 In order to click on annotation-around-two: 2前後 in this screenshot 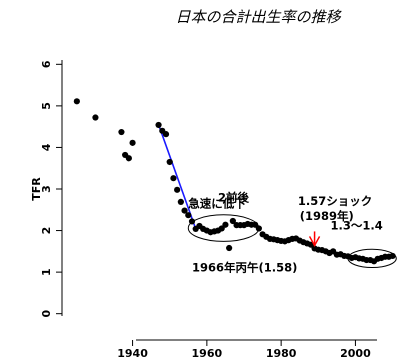, I will do `click(234, 197)`.